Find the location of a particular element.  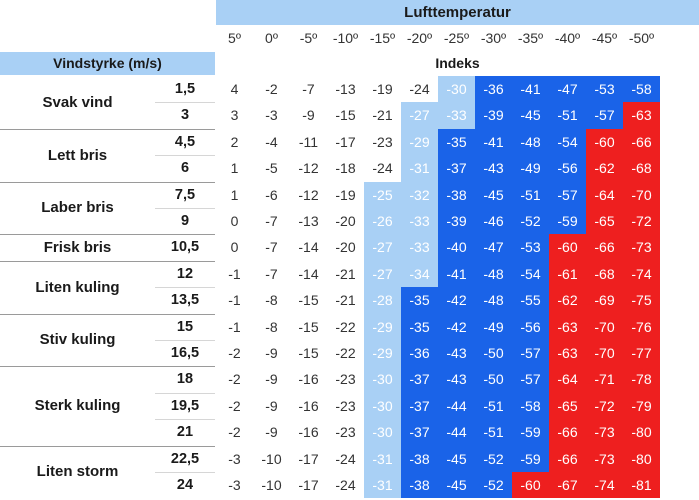

wind-speed-value: 12 is located at coordinates (185, 273).